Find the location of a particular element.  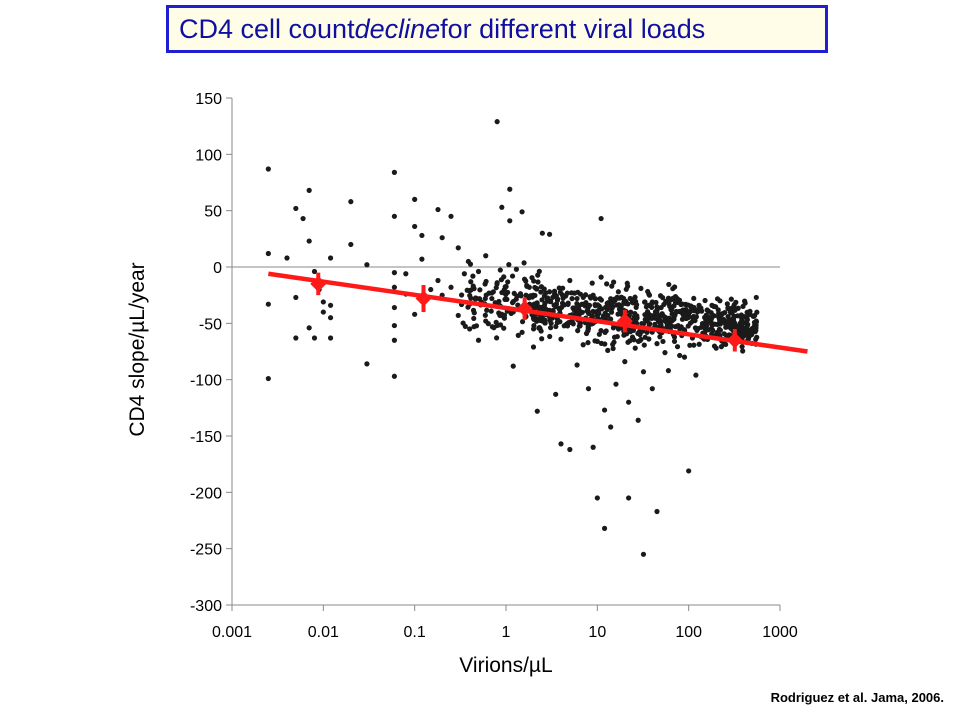

y-tick-label: 0 is located at coordinates (217, 268).